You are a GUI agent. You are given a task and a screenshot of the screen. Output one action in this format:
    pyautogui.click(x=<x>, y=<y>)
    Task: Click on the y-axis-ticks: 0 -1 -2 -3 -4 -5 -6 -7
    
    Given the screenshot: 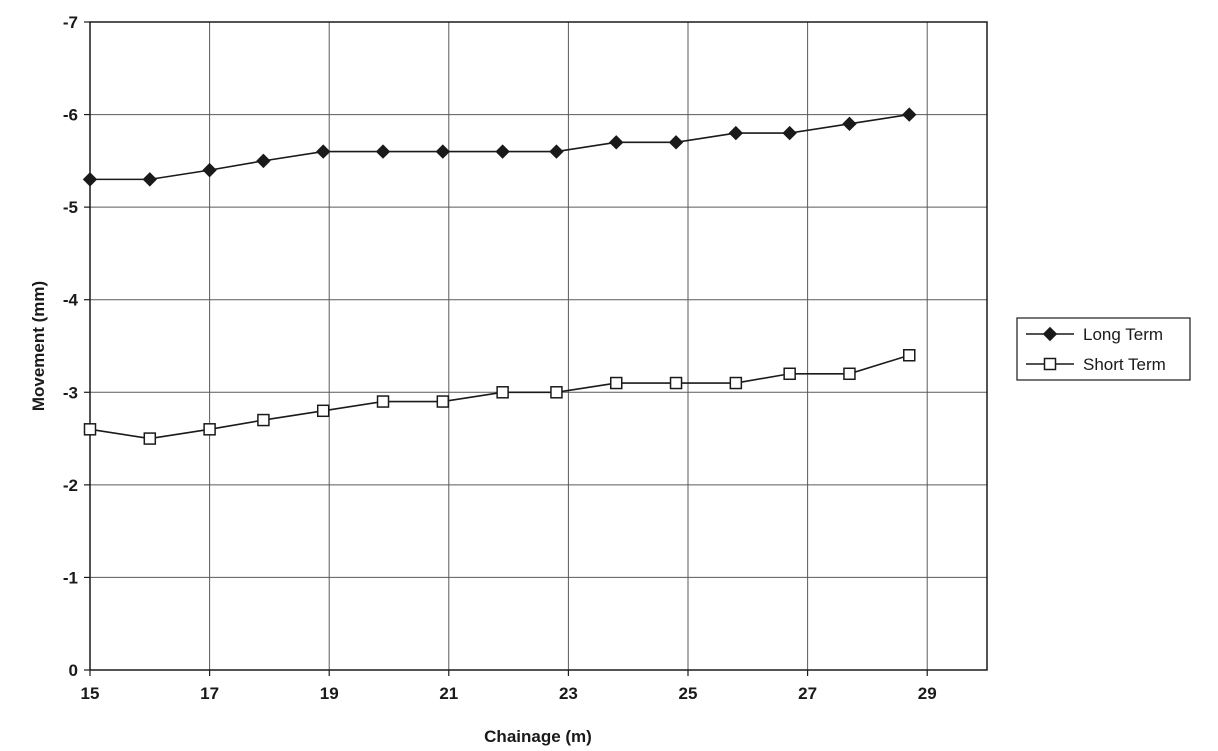 What is the action you would take?
    pyautogui.click(x=76, y=346)
    